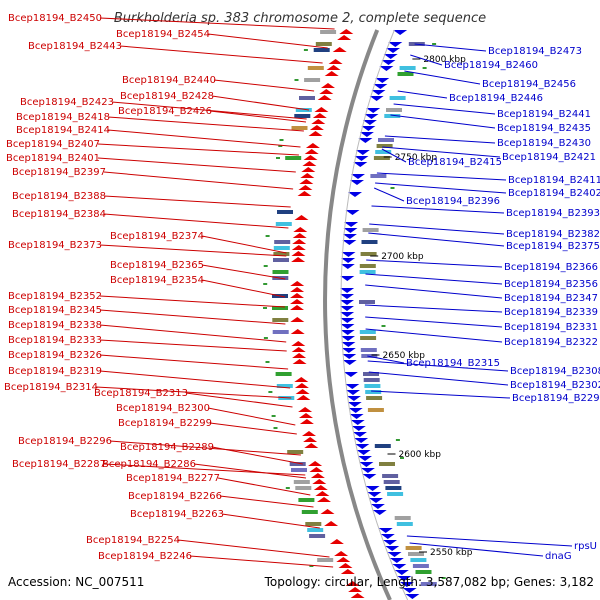  I want to click on left-gene-label: Bcep18194_B2384, so click(59, 214).